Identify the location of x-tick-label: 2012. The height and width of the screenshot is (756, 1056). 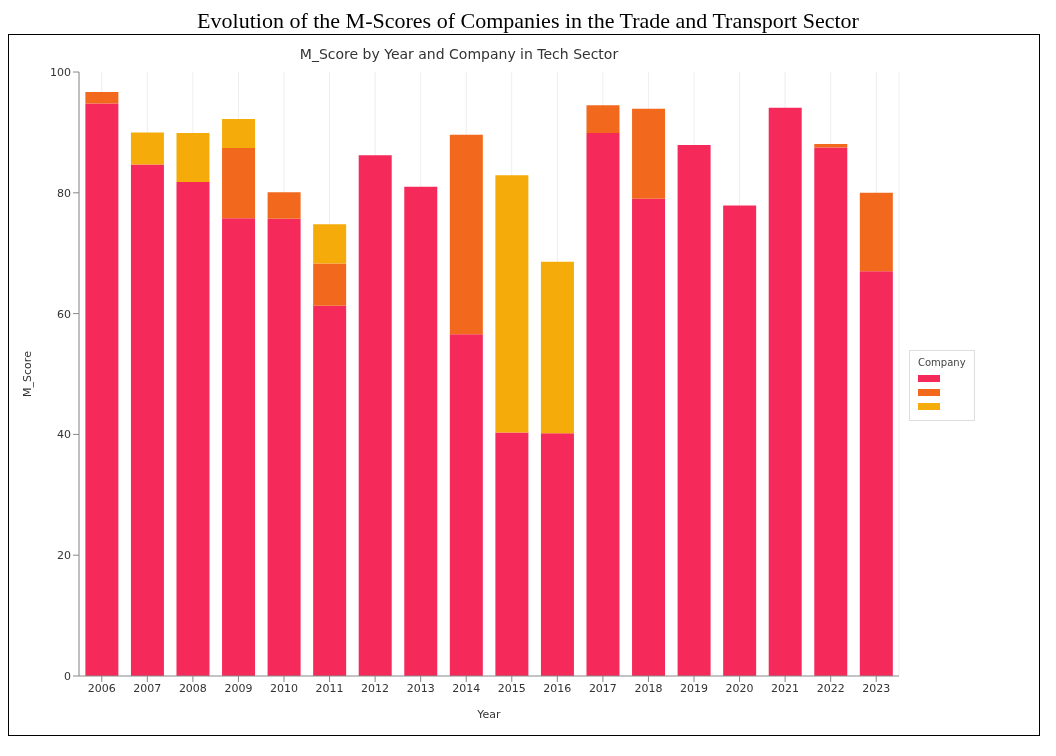
(375, 688).